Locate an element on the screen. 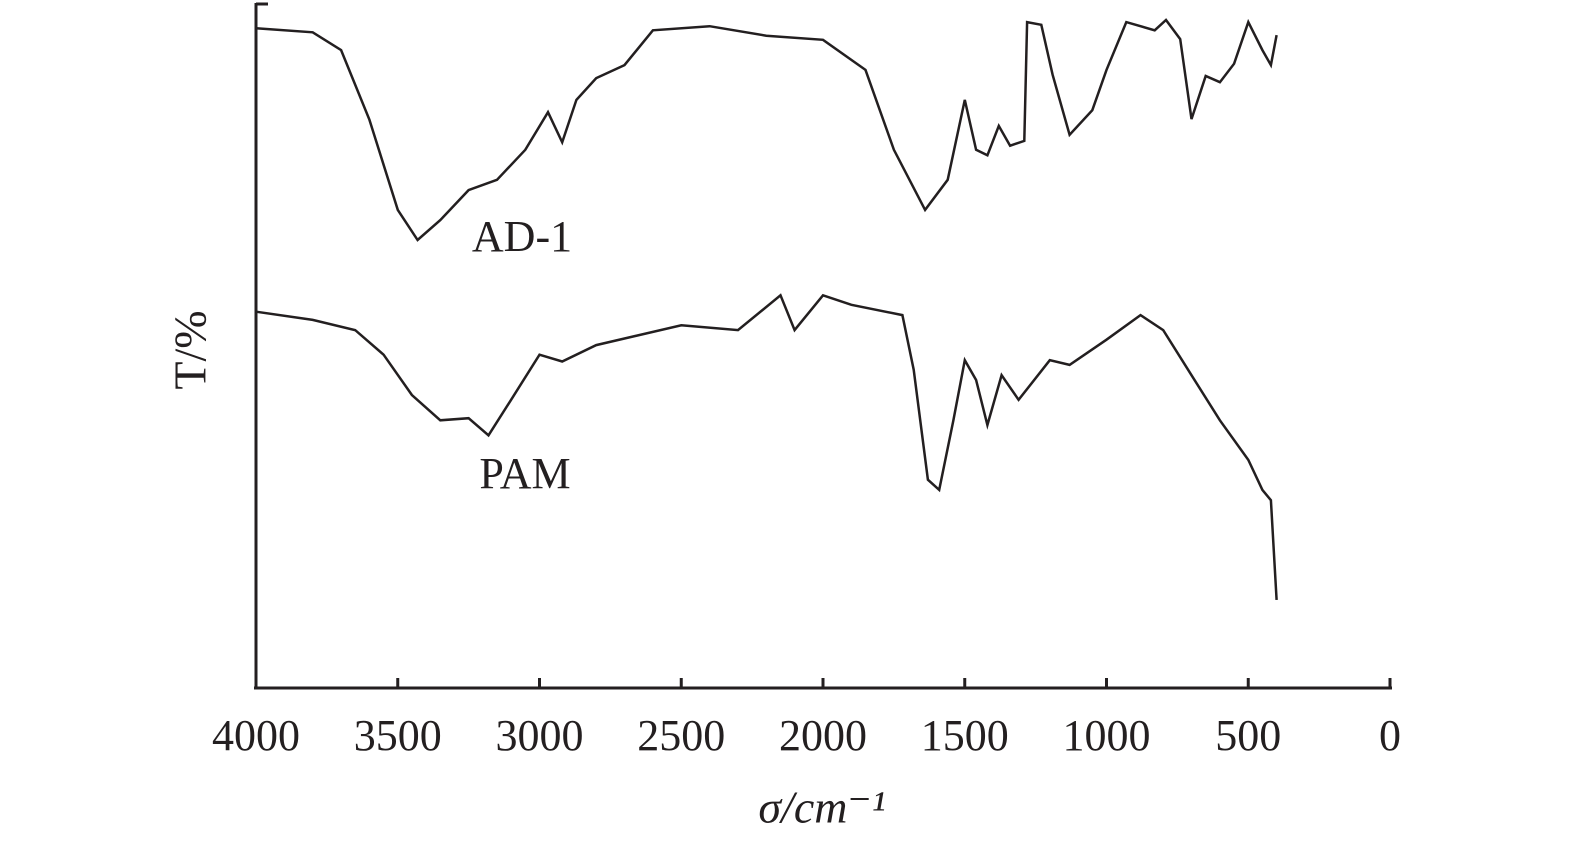 Image resolution: width=1575 pixels, height=851 pixels. x-tick-label: 1000 is located at coordinates (1107, 735).